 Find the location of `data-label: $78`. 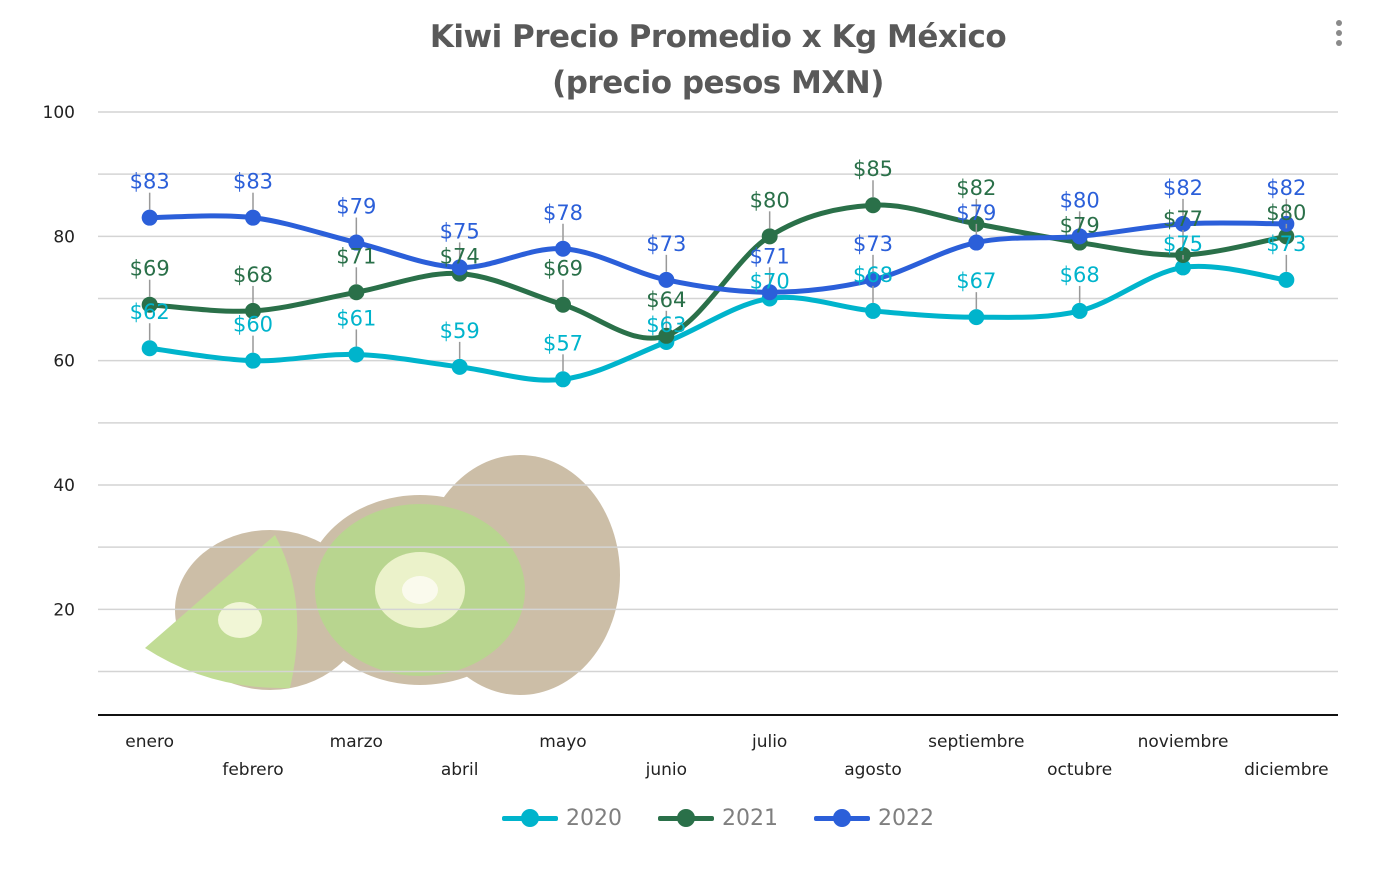

data-label: $78 is located at coordinates (563, 213).